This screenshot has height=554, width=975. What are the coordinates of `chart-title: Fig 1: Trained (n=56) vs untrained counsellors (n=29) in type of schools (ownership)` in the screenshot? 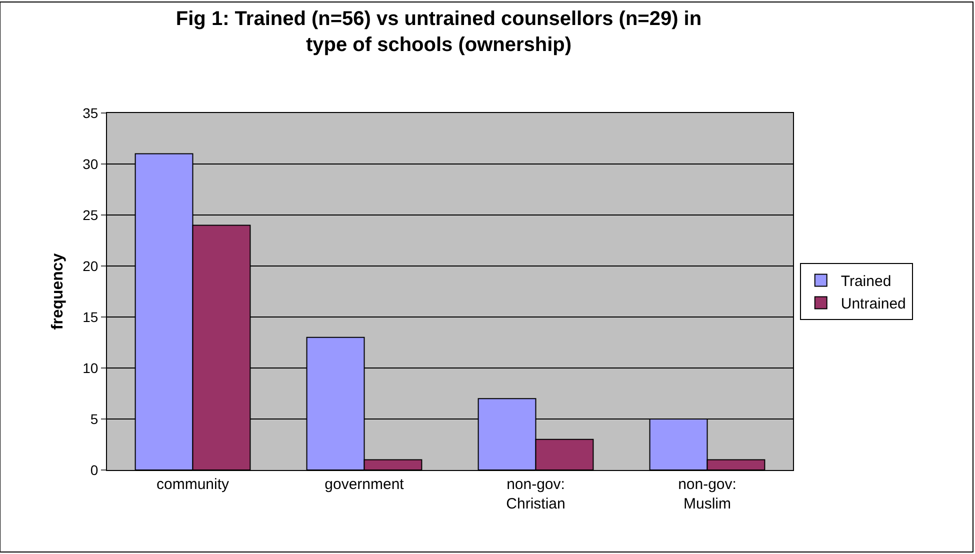 It's located at (439, 32).